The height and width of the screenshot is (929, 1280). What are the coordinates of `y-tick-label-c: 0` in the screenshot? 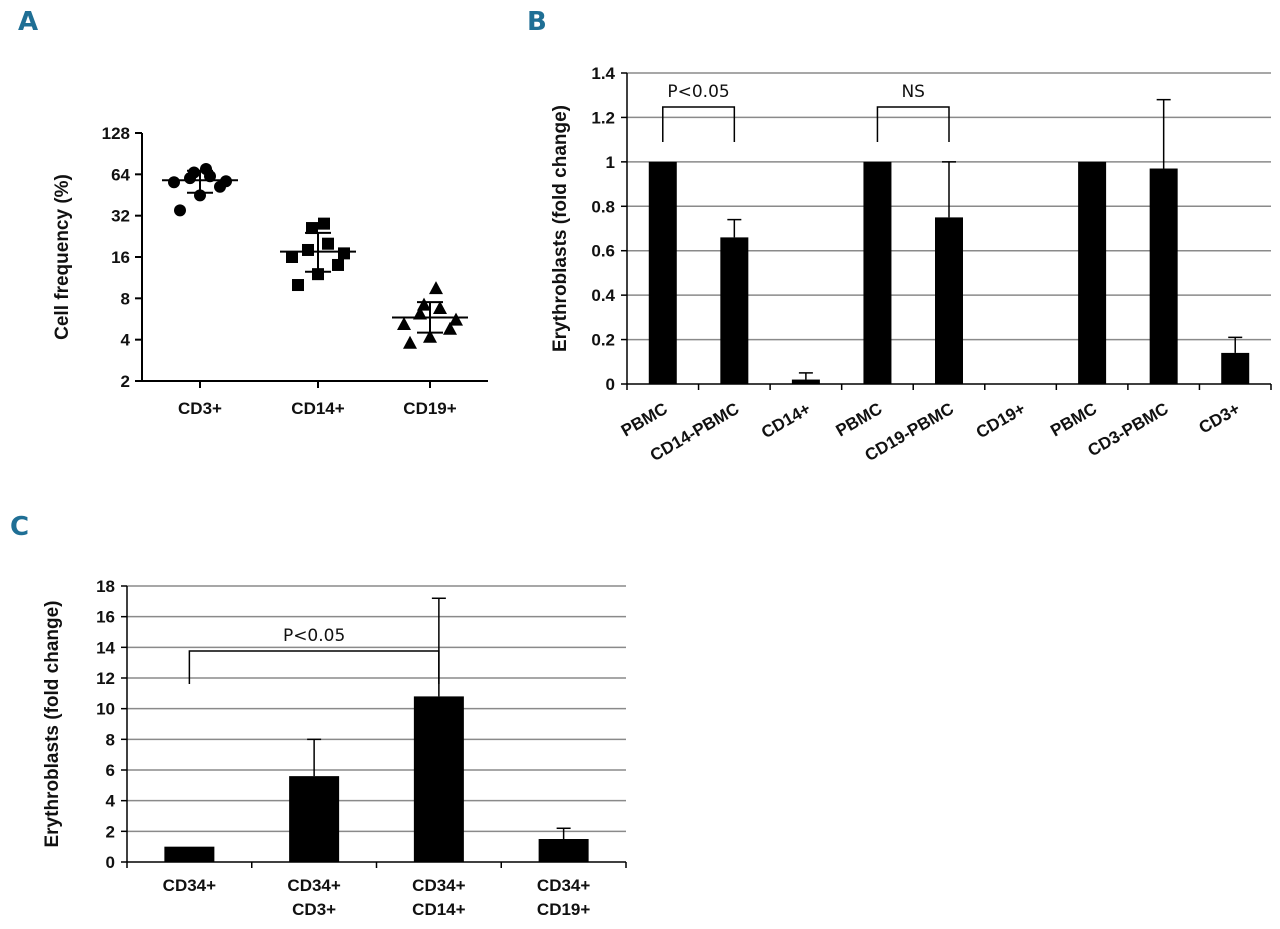 It's located at (110, 862).